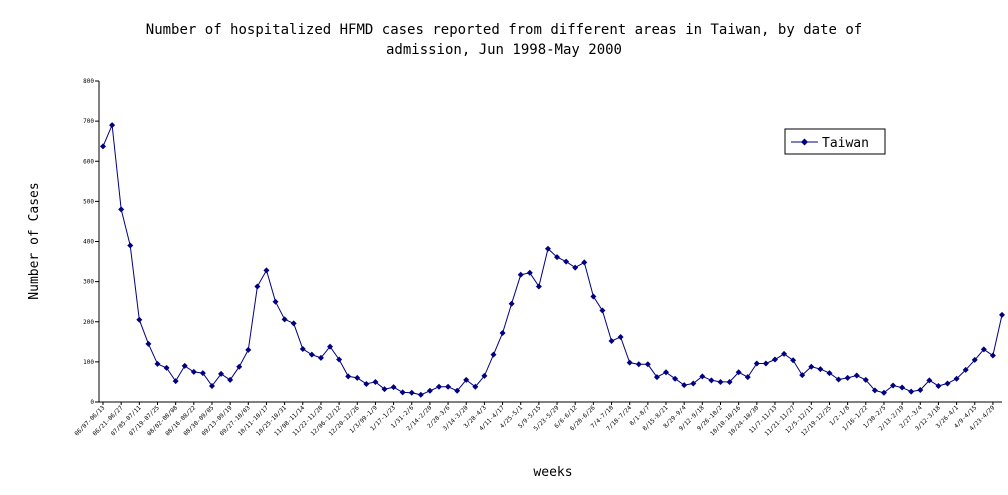 This screenshot has height=495, width=1008. I want to click on legend: Taiwan, so click(835, 141).